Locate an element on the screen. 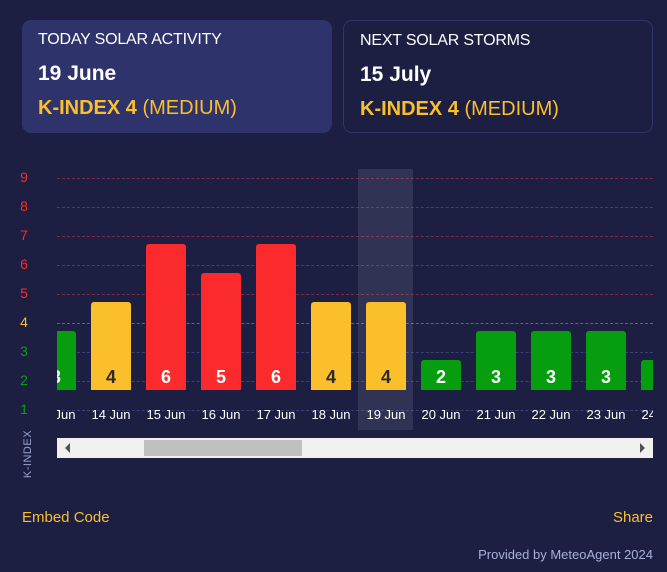  x-tick-label: 17 Jun is located at coordinates (276, 414).